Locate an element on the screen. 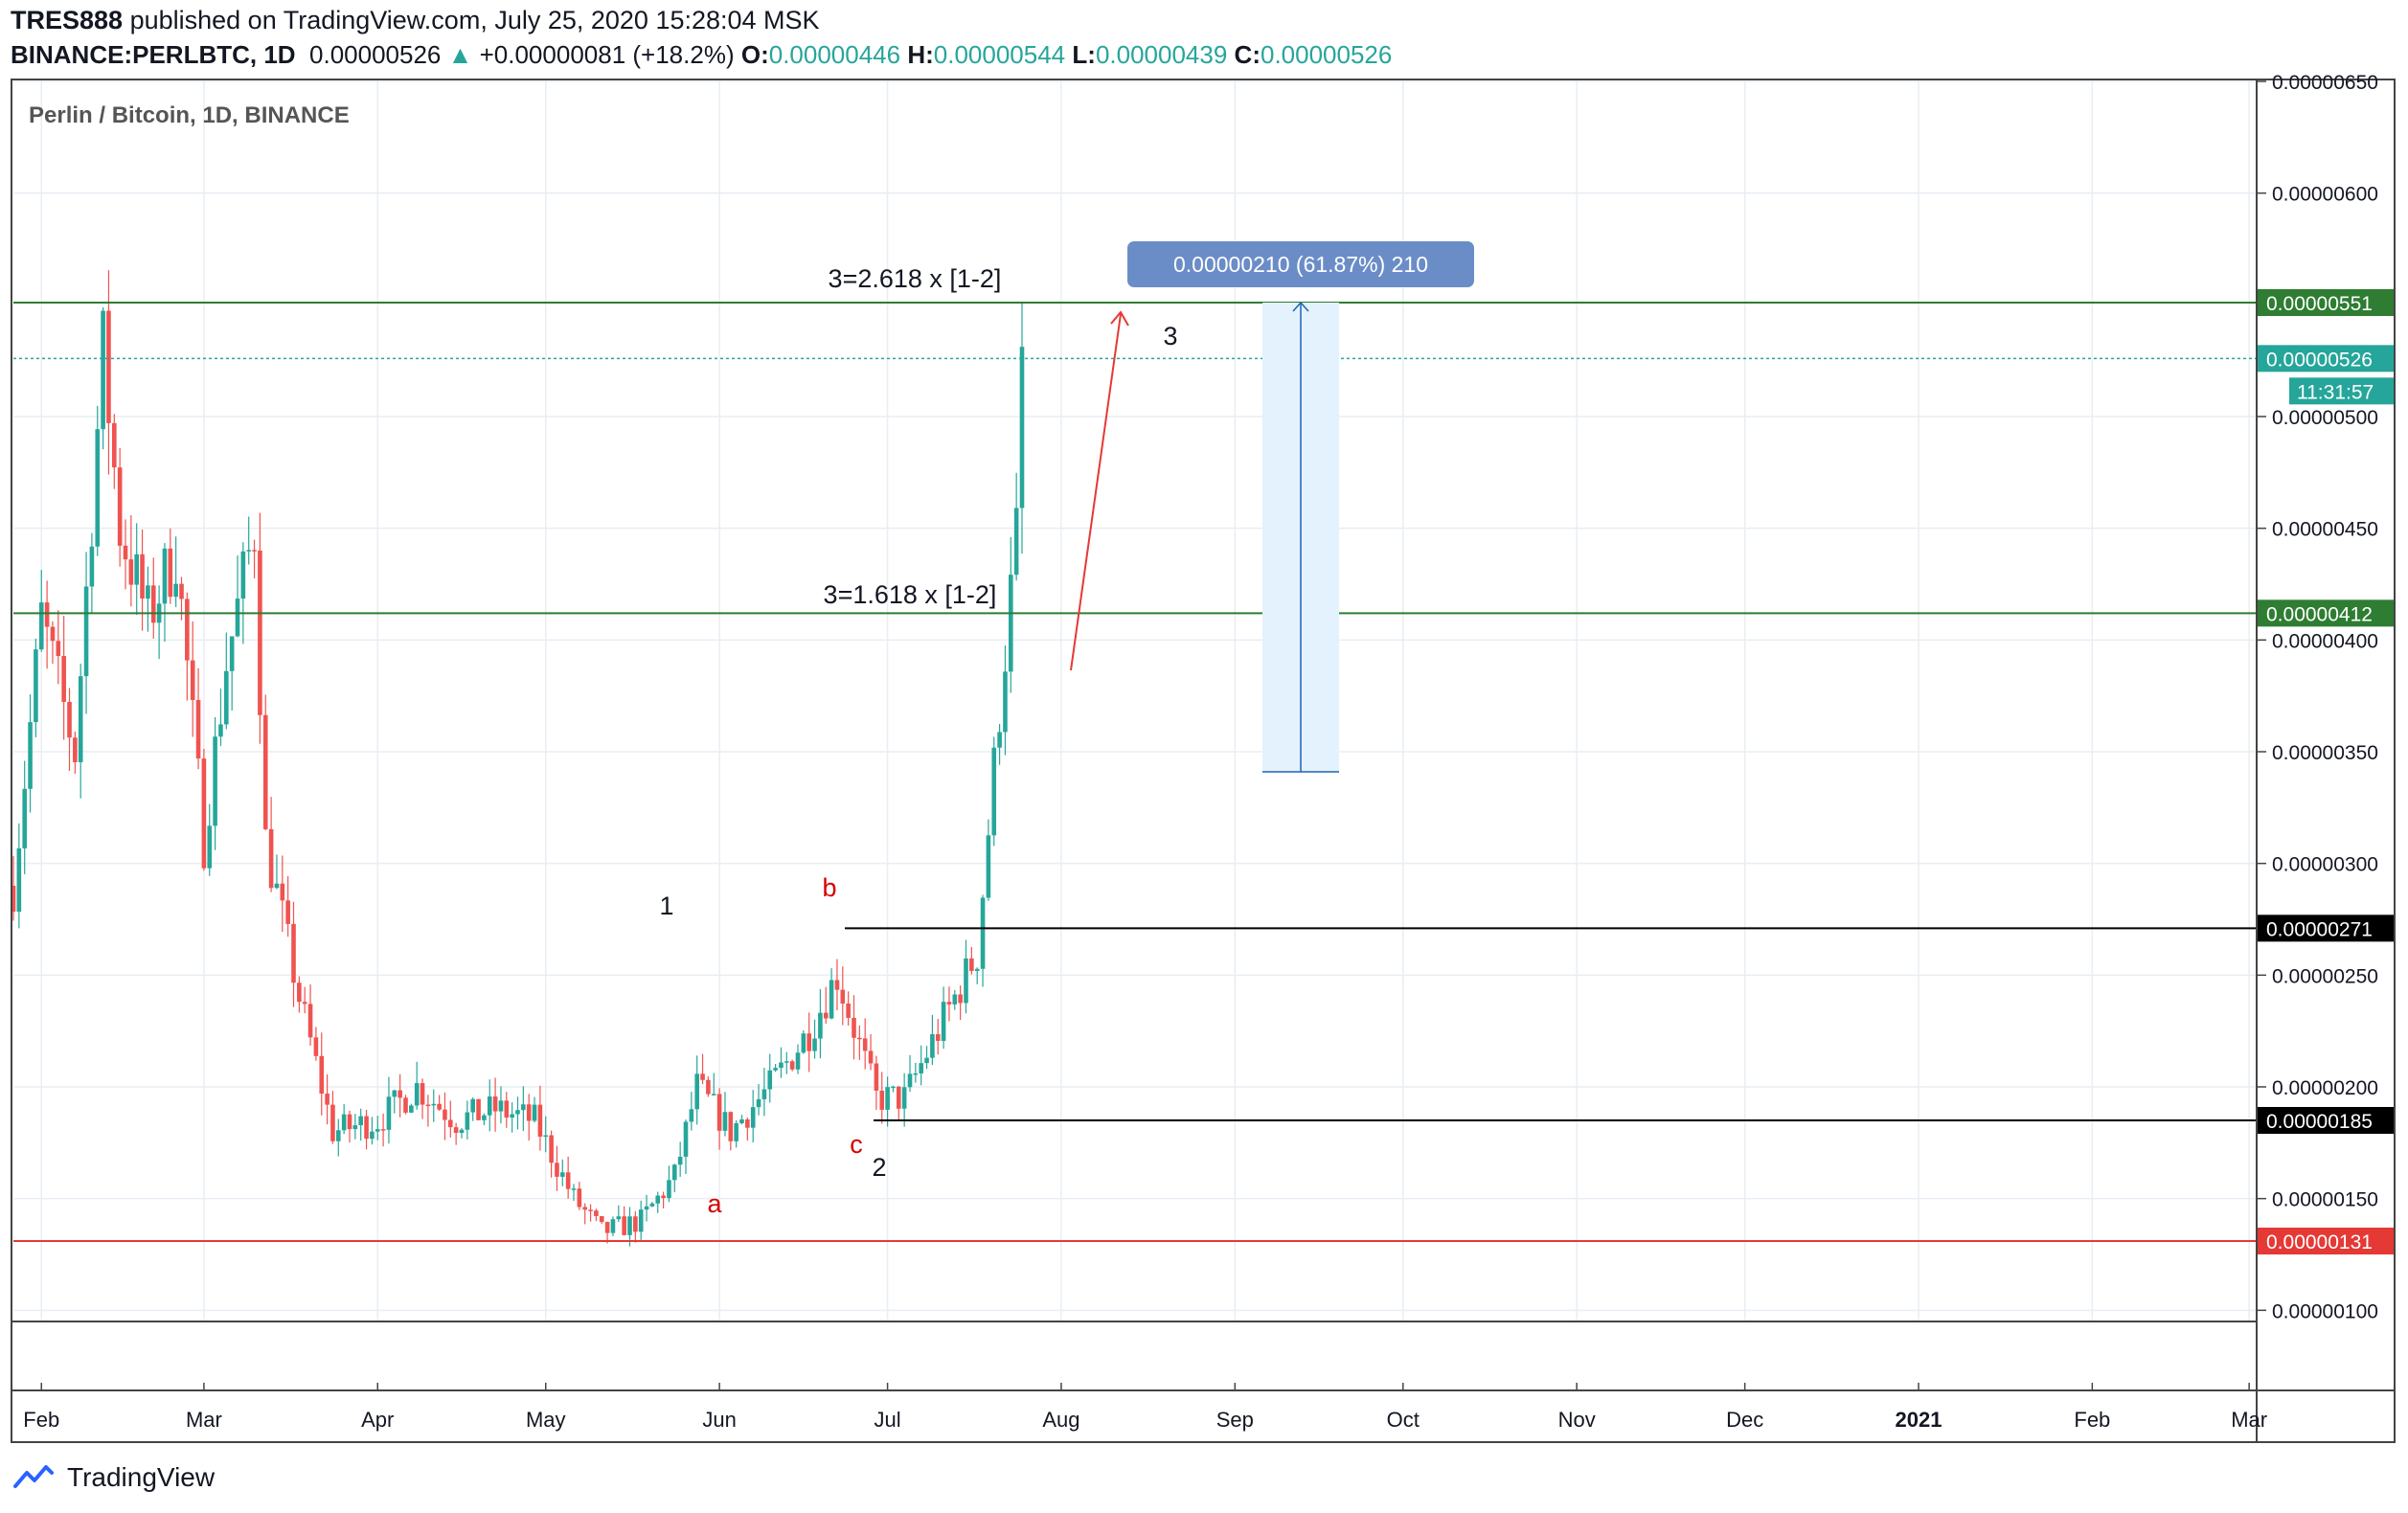  projection-arrow is located at coordinates (1096, 492).